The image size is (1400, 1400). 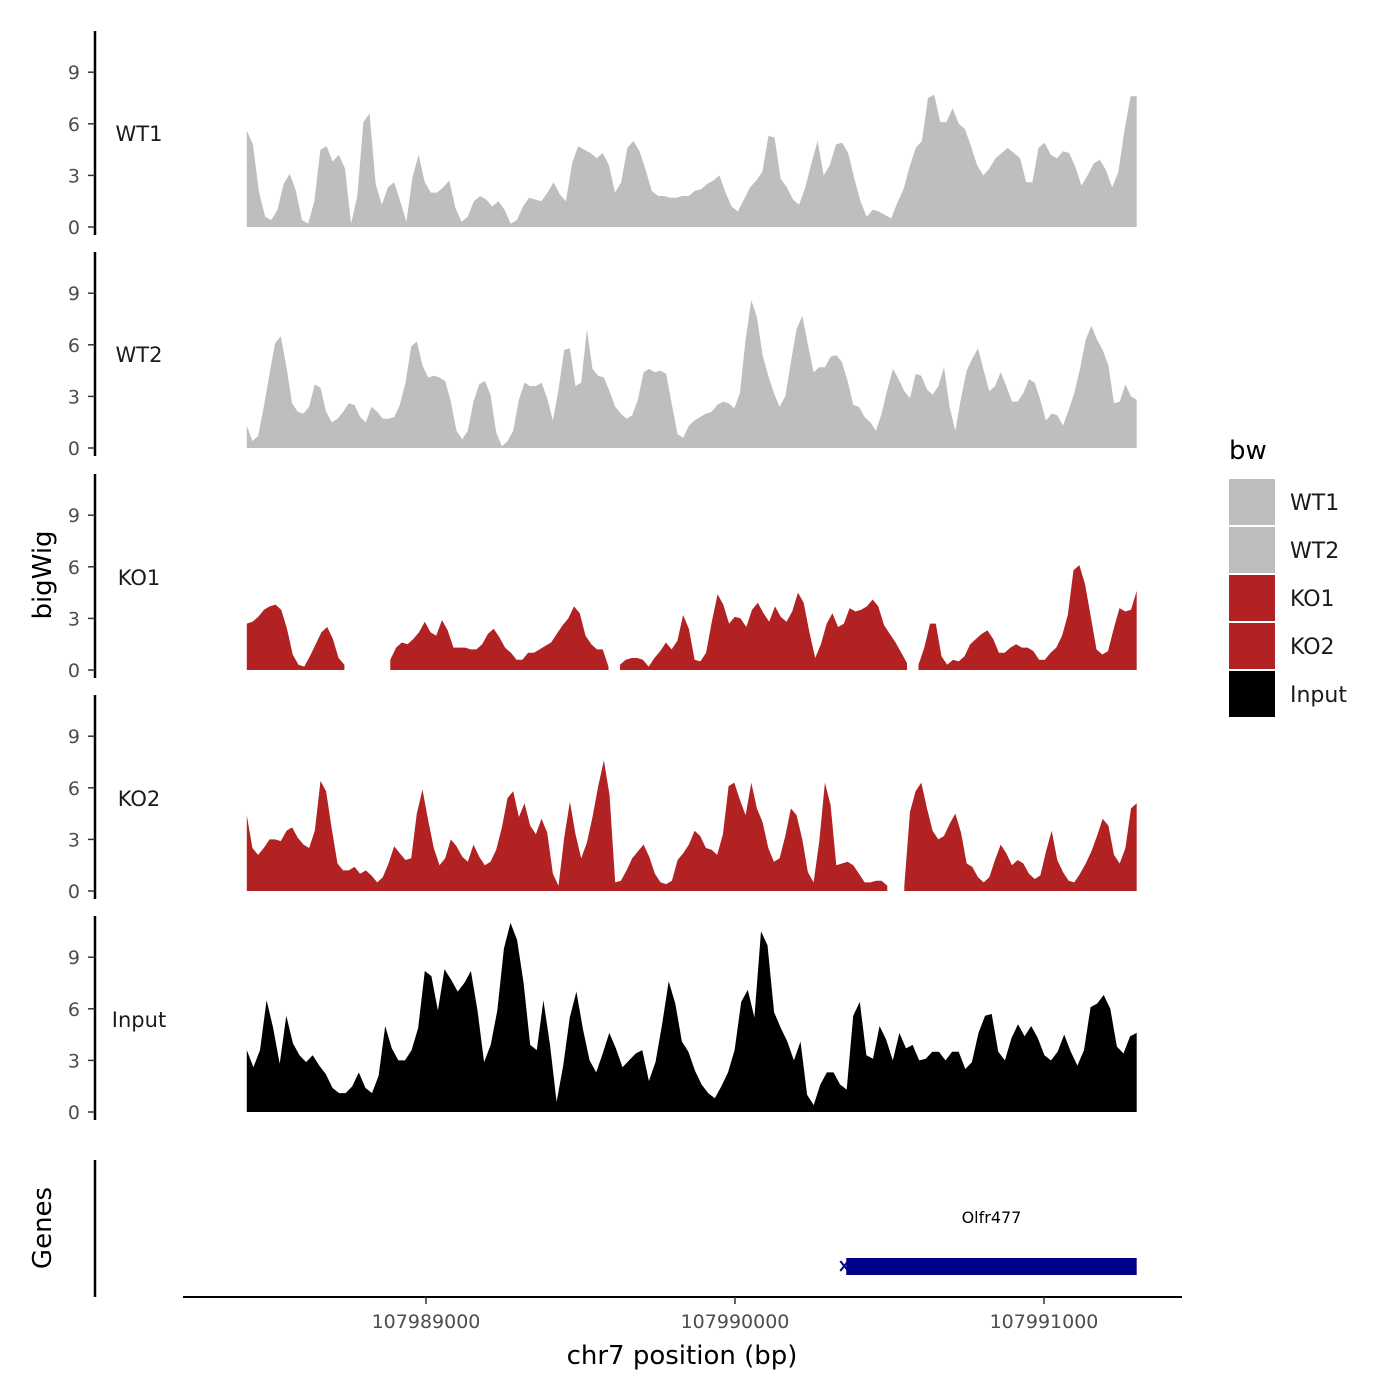 What do you see at coordinates (43, 1228) in the screenshot?
I see `genes-axis-title: Genes` at bounding box center [43, 1228].